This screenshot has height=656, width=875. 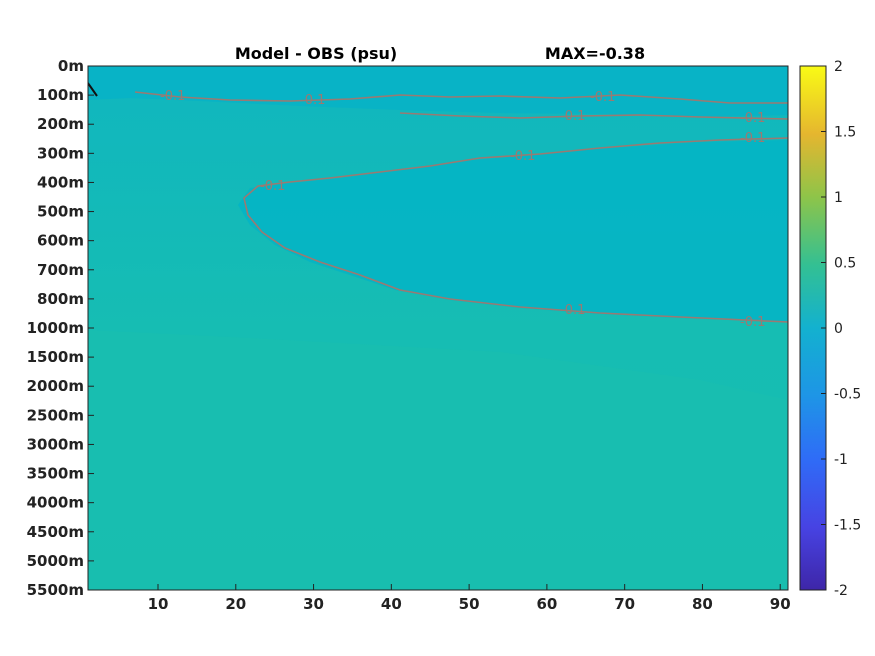 What do you see at coordinates (55, 328) in the screenshot?
I see `y-tick-label: 1000m` at bounding box center [55, 328].